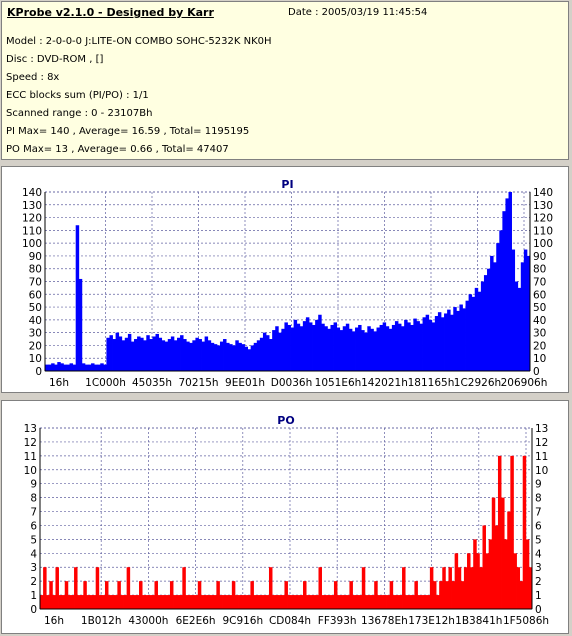 The image size is (572, 636). I want to click on pi-y-tick-left: 120, so click(32, 219).